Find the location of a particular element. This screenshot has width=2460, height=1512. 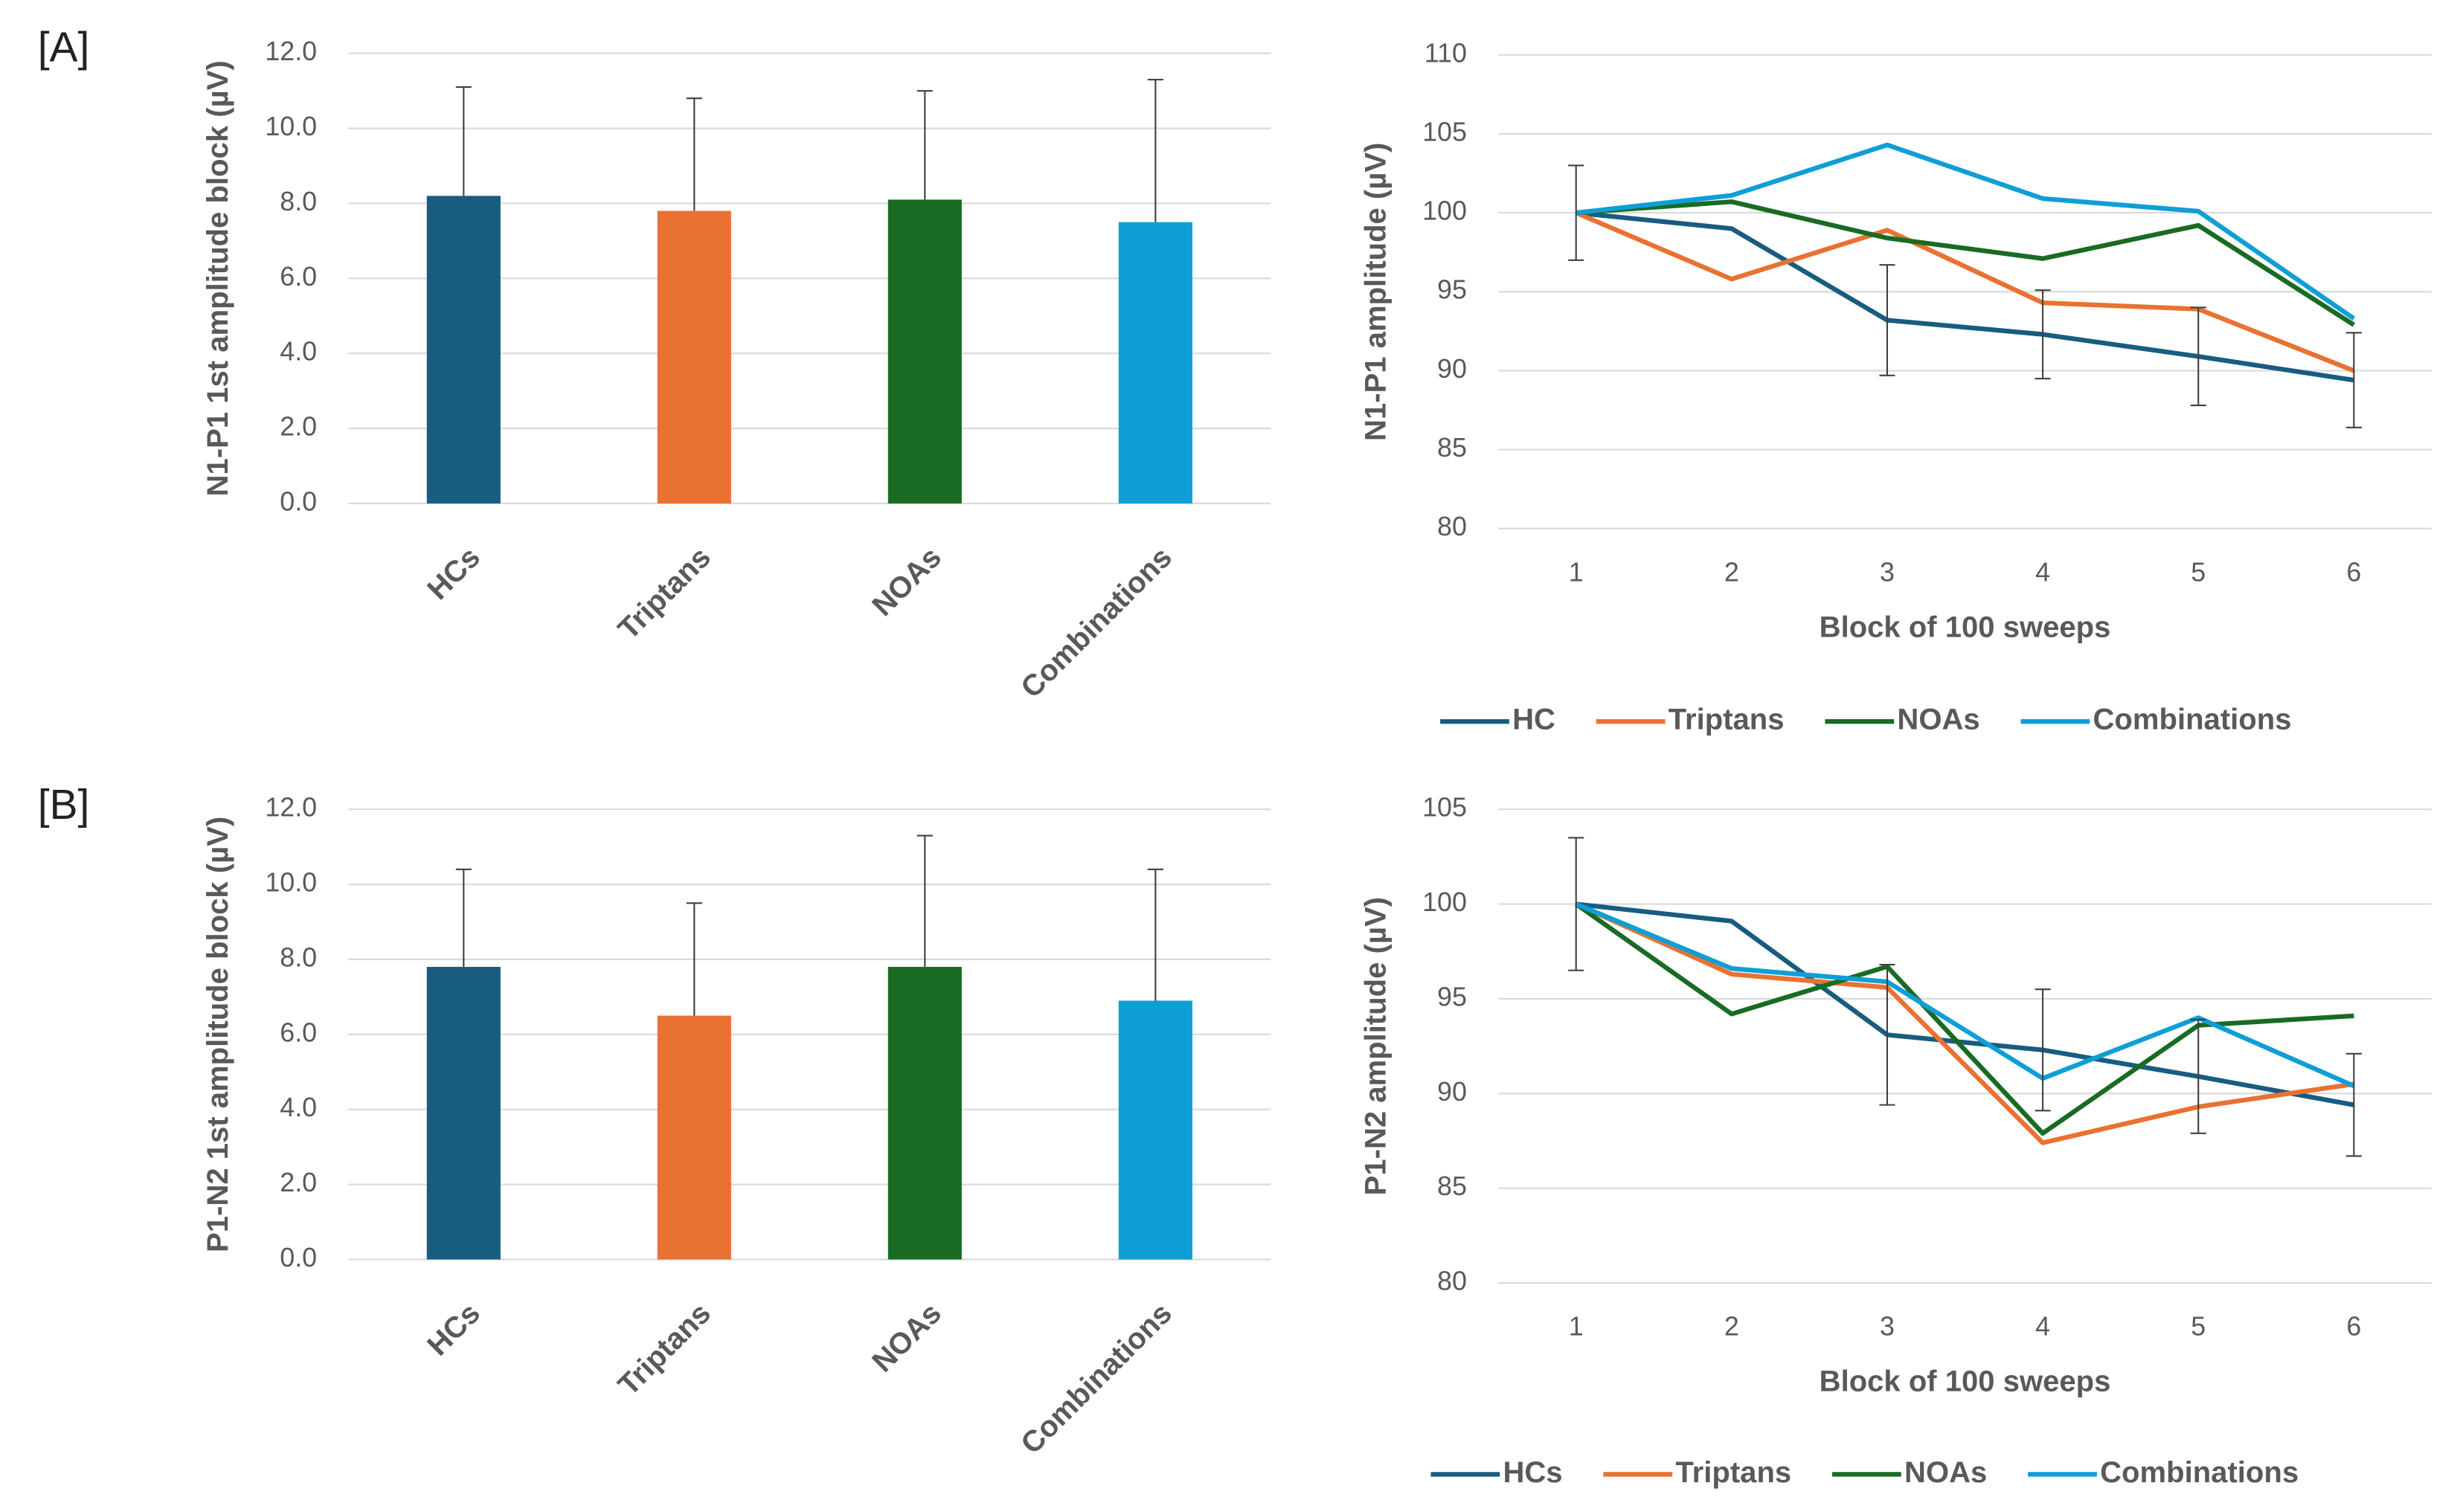

y-axis-title: P1-N2 1st amplitude block (µV) is located at coordinates (218, 1034).